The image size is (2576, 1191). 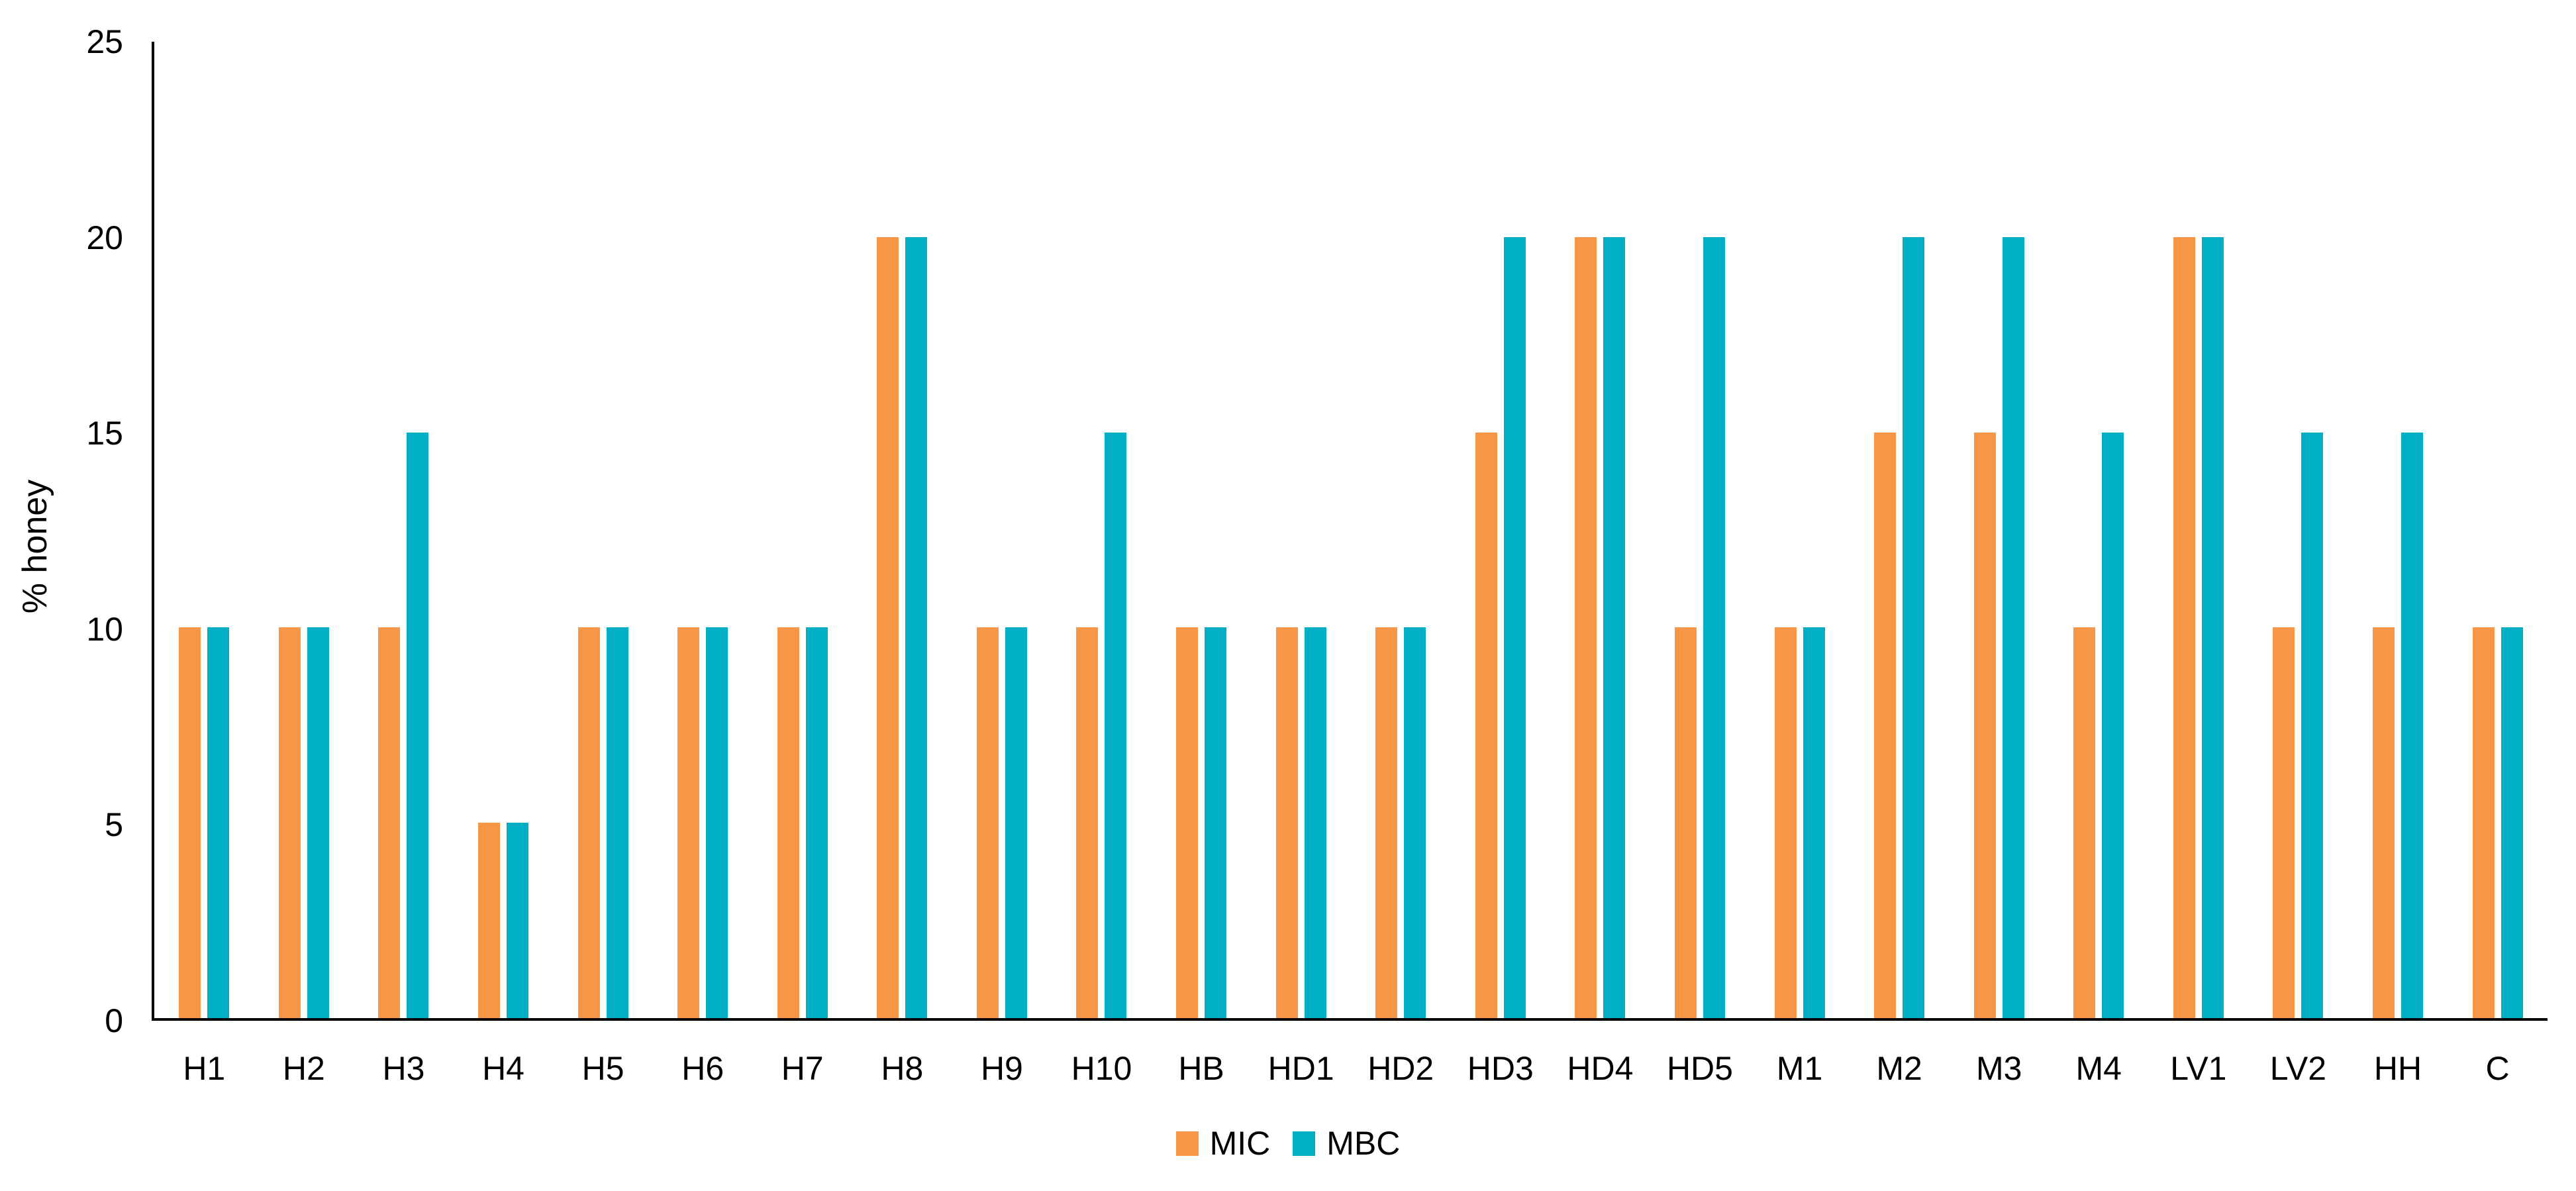 I want to click on bar-group-hh, so click(x=2398, y=530).